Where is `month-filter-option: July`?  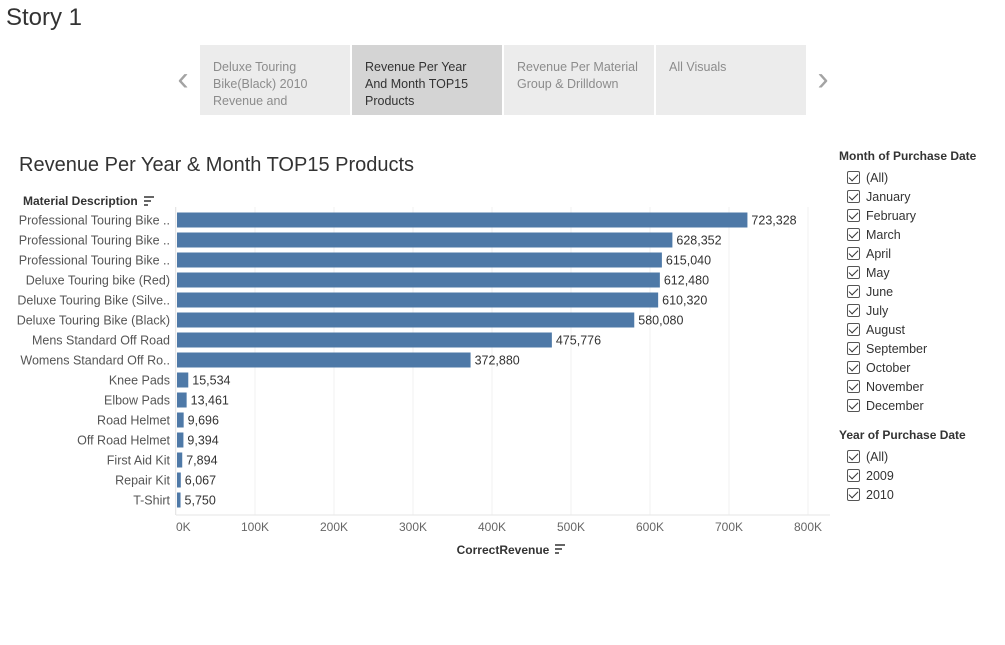 month-filter-option: July is located at coordinates (907, 310).